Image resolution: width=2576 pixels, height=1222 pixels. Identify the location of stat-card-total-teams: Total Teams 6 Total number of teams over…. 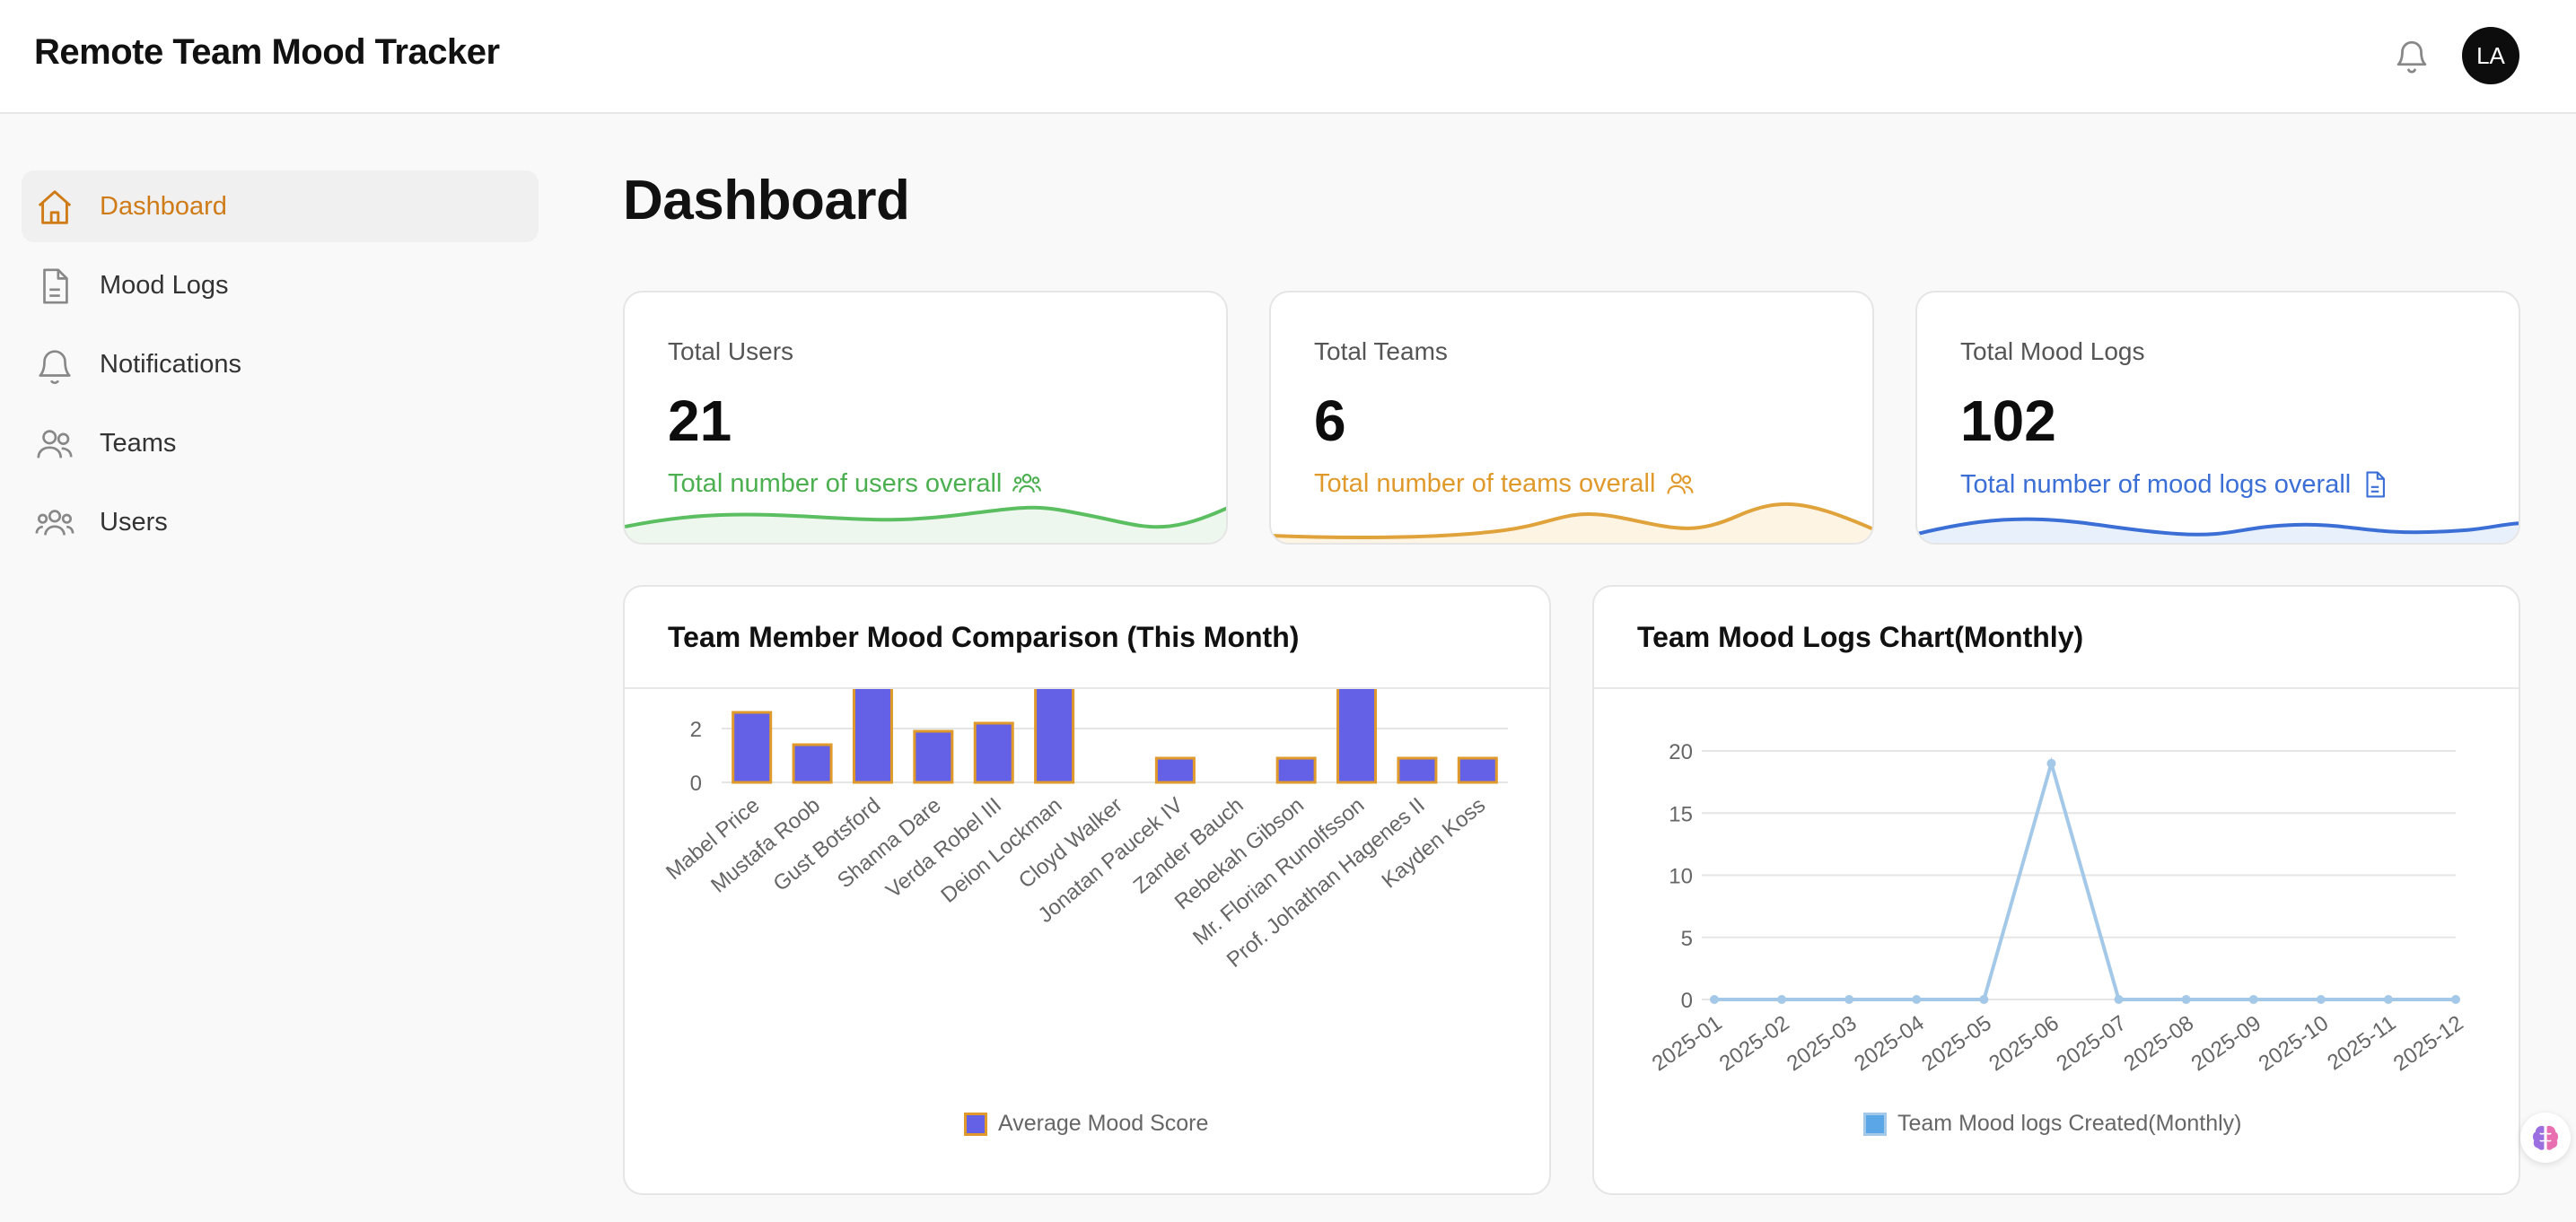
(1571, 418).